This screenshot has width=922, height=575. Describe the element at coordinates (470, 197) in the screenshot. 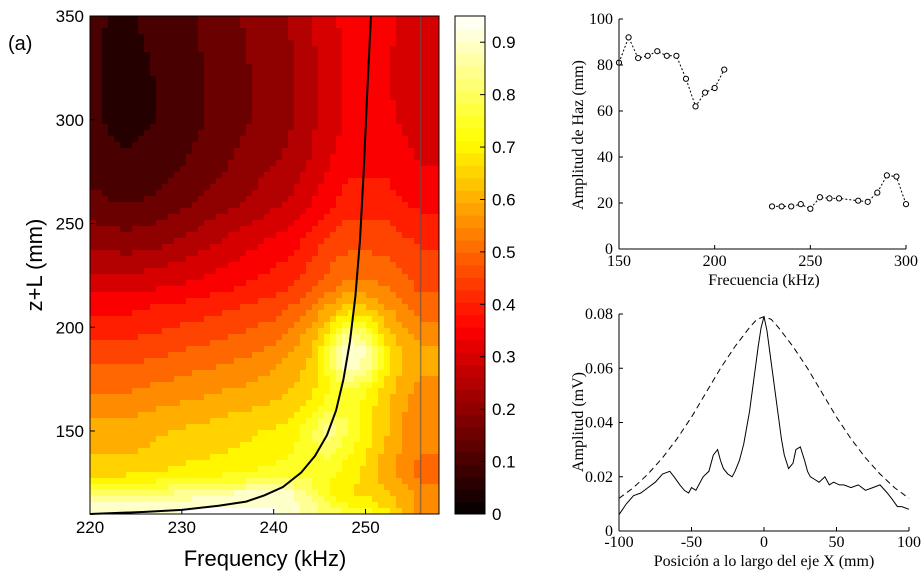

I see `colorbar-segment` at that location.